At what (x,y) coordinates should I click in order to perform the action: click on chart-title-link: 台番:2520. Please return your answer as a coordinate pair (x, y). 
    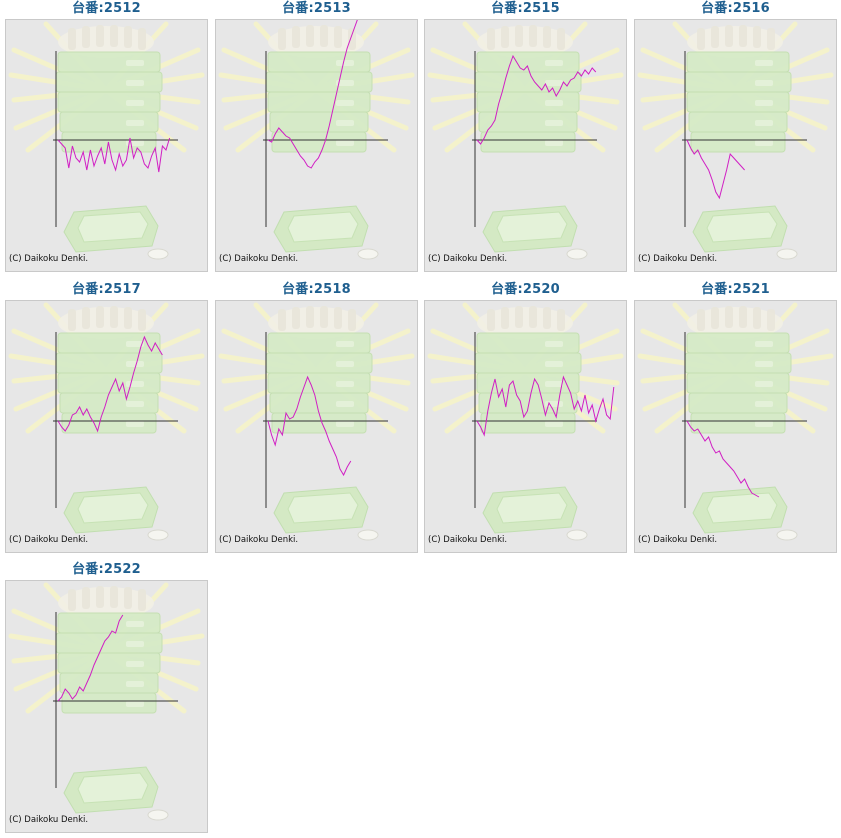
    Looking at the image, I should click on (525, 289).